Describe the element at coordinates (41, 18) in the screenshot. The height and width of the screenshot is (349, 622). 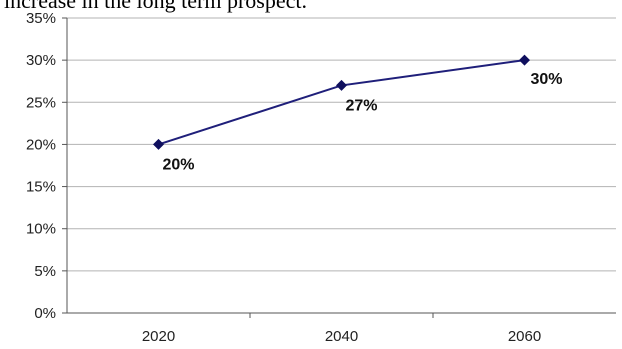
I see `y-tick-label: 35%` at that location.